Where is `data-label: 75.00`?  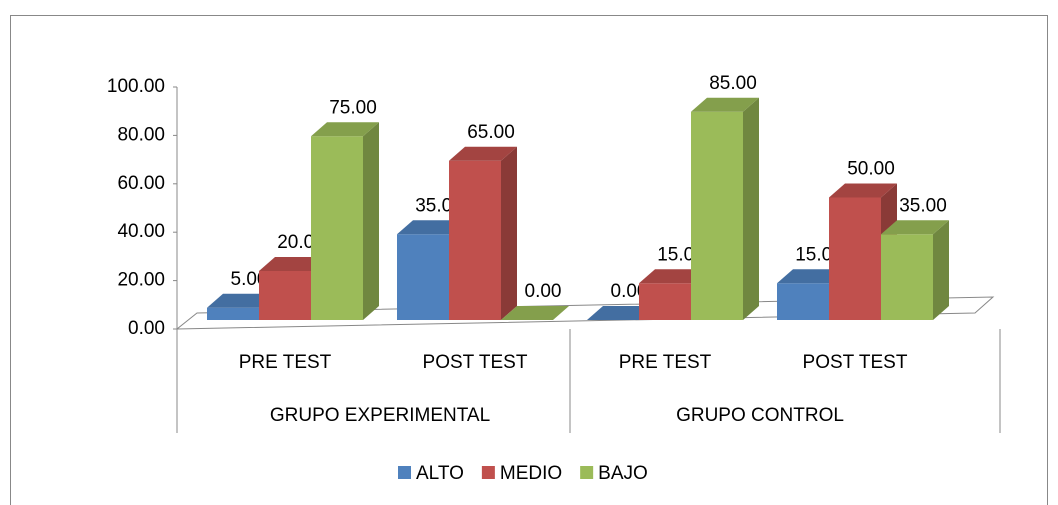
data-label: 75.00 is located at coordinates (353, 107).